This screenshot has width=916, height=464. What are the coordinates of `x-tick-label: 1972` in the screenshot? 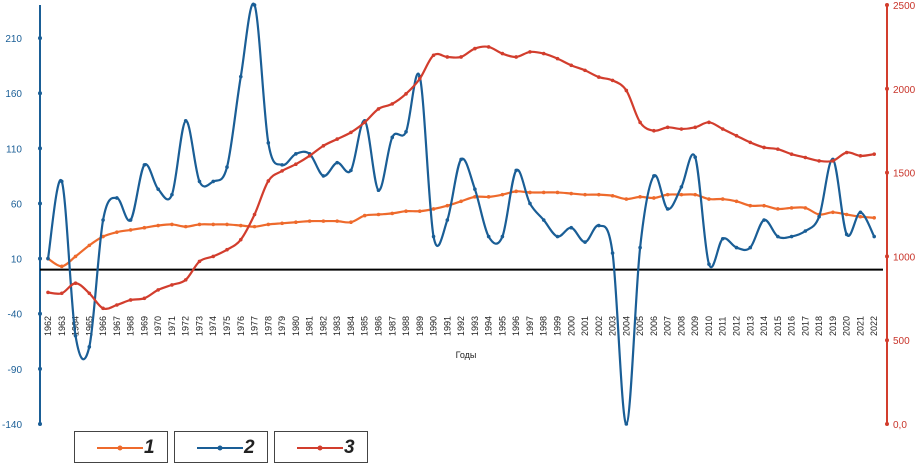 It's located at (186, 326).